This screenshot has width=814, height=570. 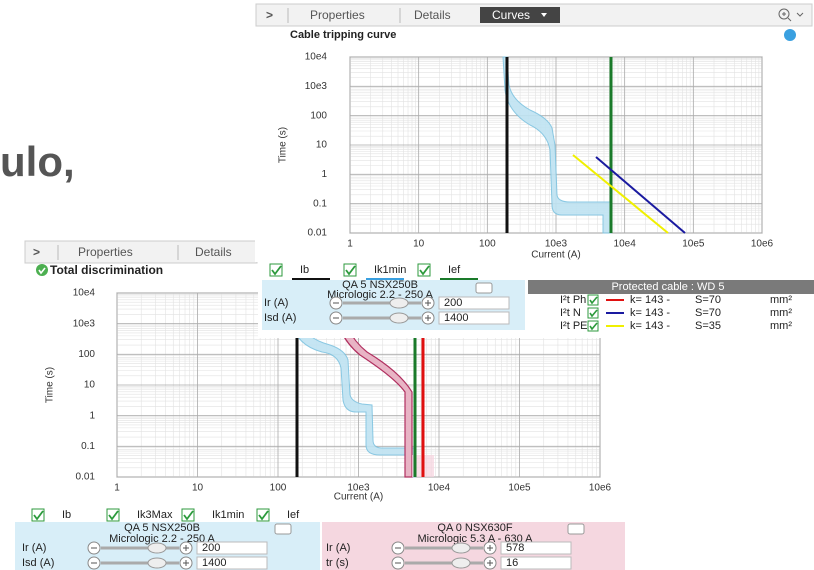 I want to click on status: Total discrimination, so click(x=106, y=270).